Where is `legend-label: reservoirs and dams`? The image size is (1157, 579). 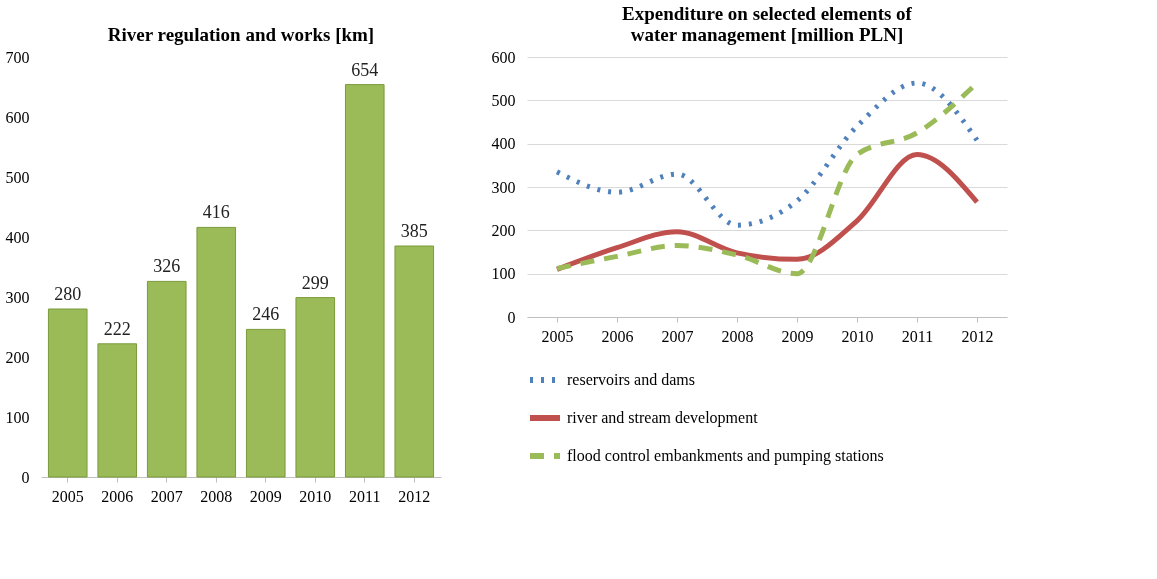
legend-label: reservoirs and dams is located at coordinates (631, 379).